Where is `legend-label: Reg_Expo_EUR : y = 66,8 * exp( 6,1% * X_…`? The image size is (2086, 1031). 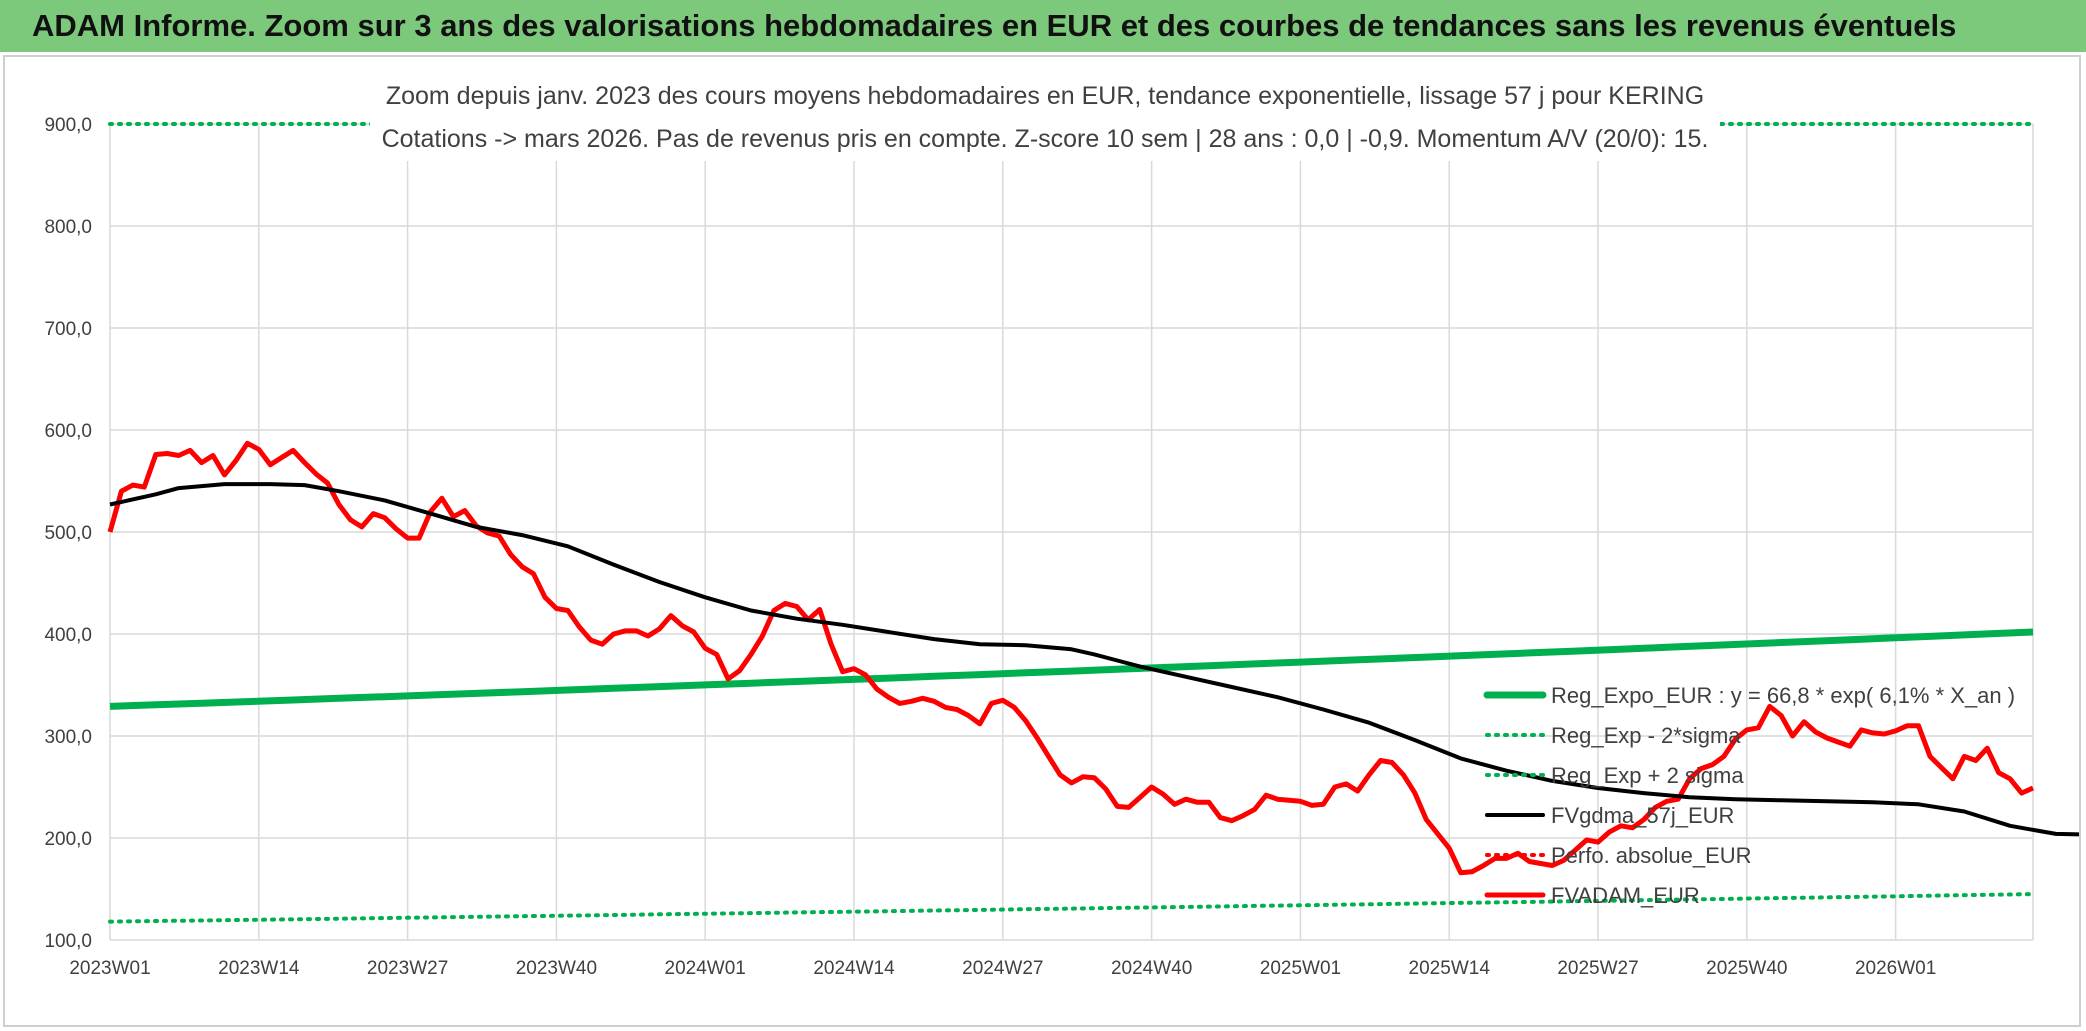 legend-label: Reg_Expo_EUR : y = 66,8 * exp( 6,1% * X_… is located at coordinates (1783, 695).